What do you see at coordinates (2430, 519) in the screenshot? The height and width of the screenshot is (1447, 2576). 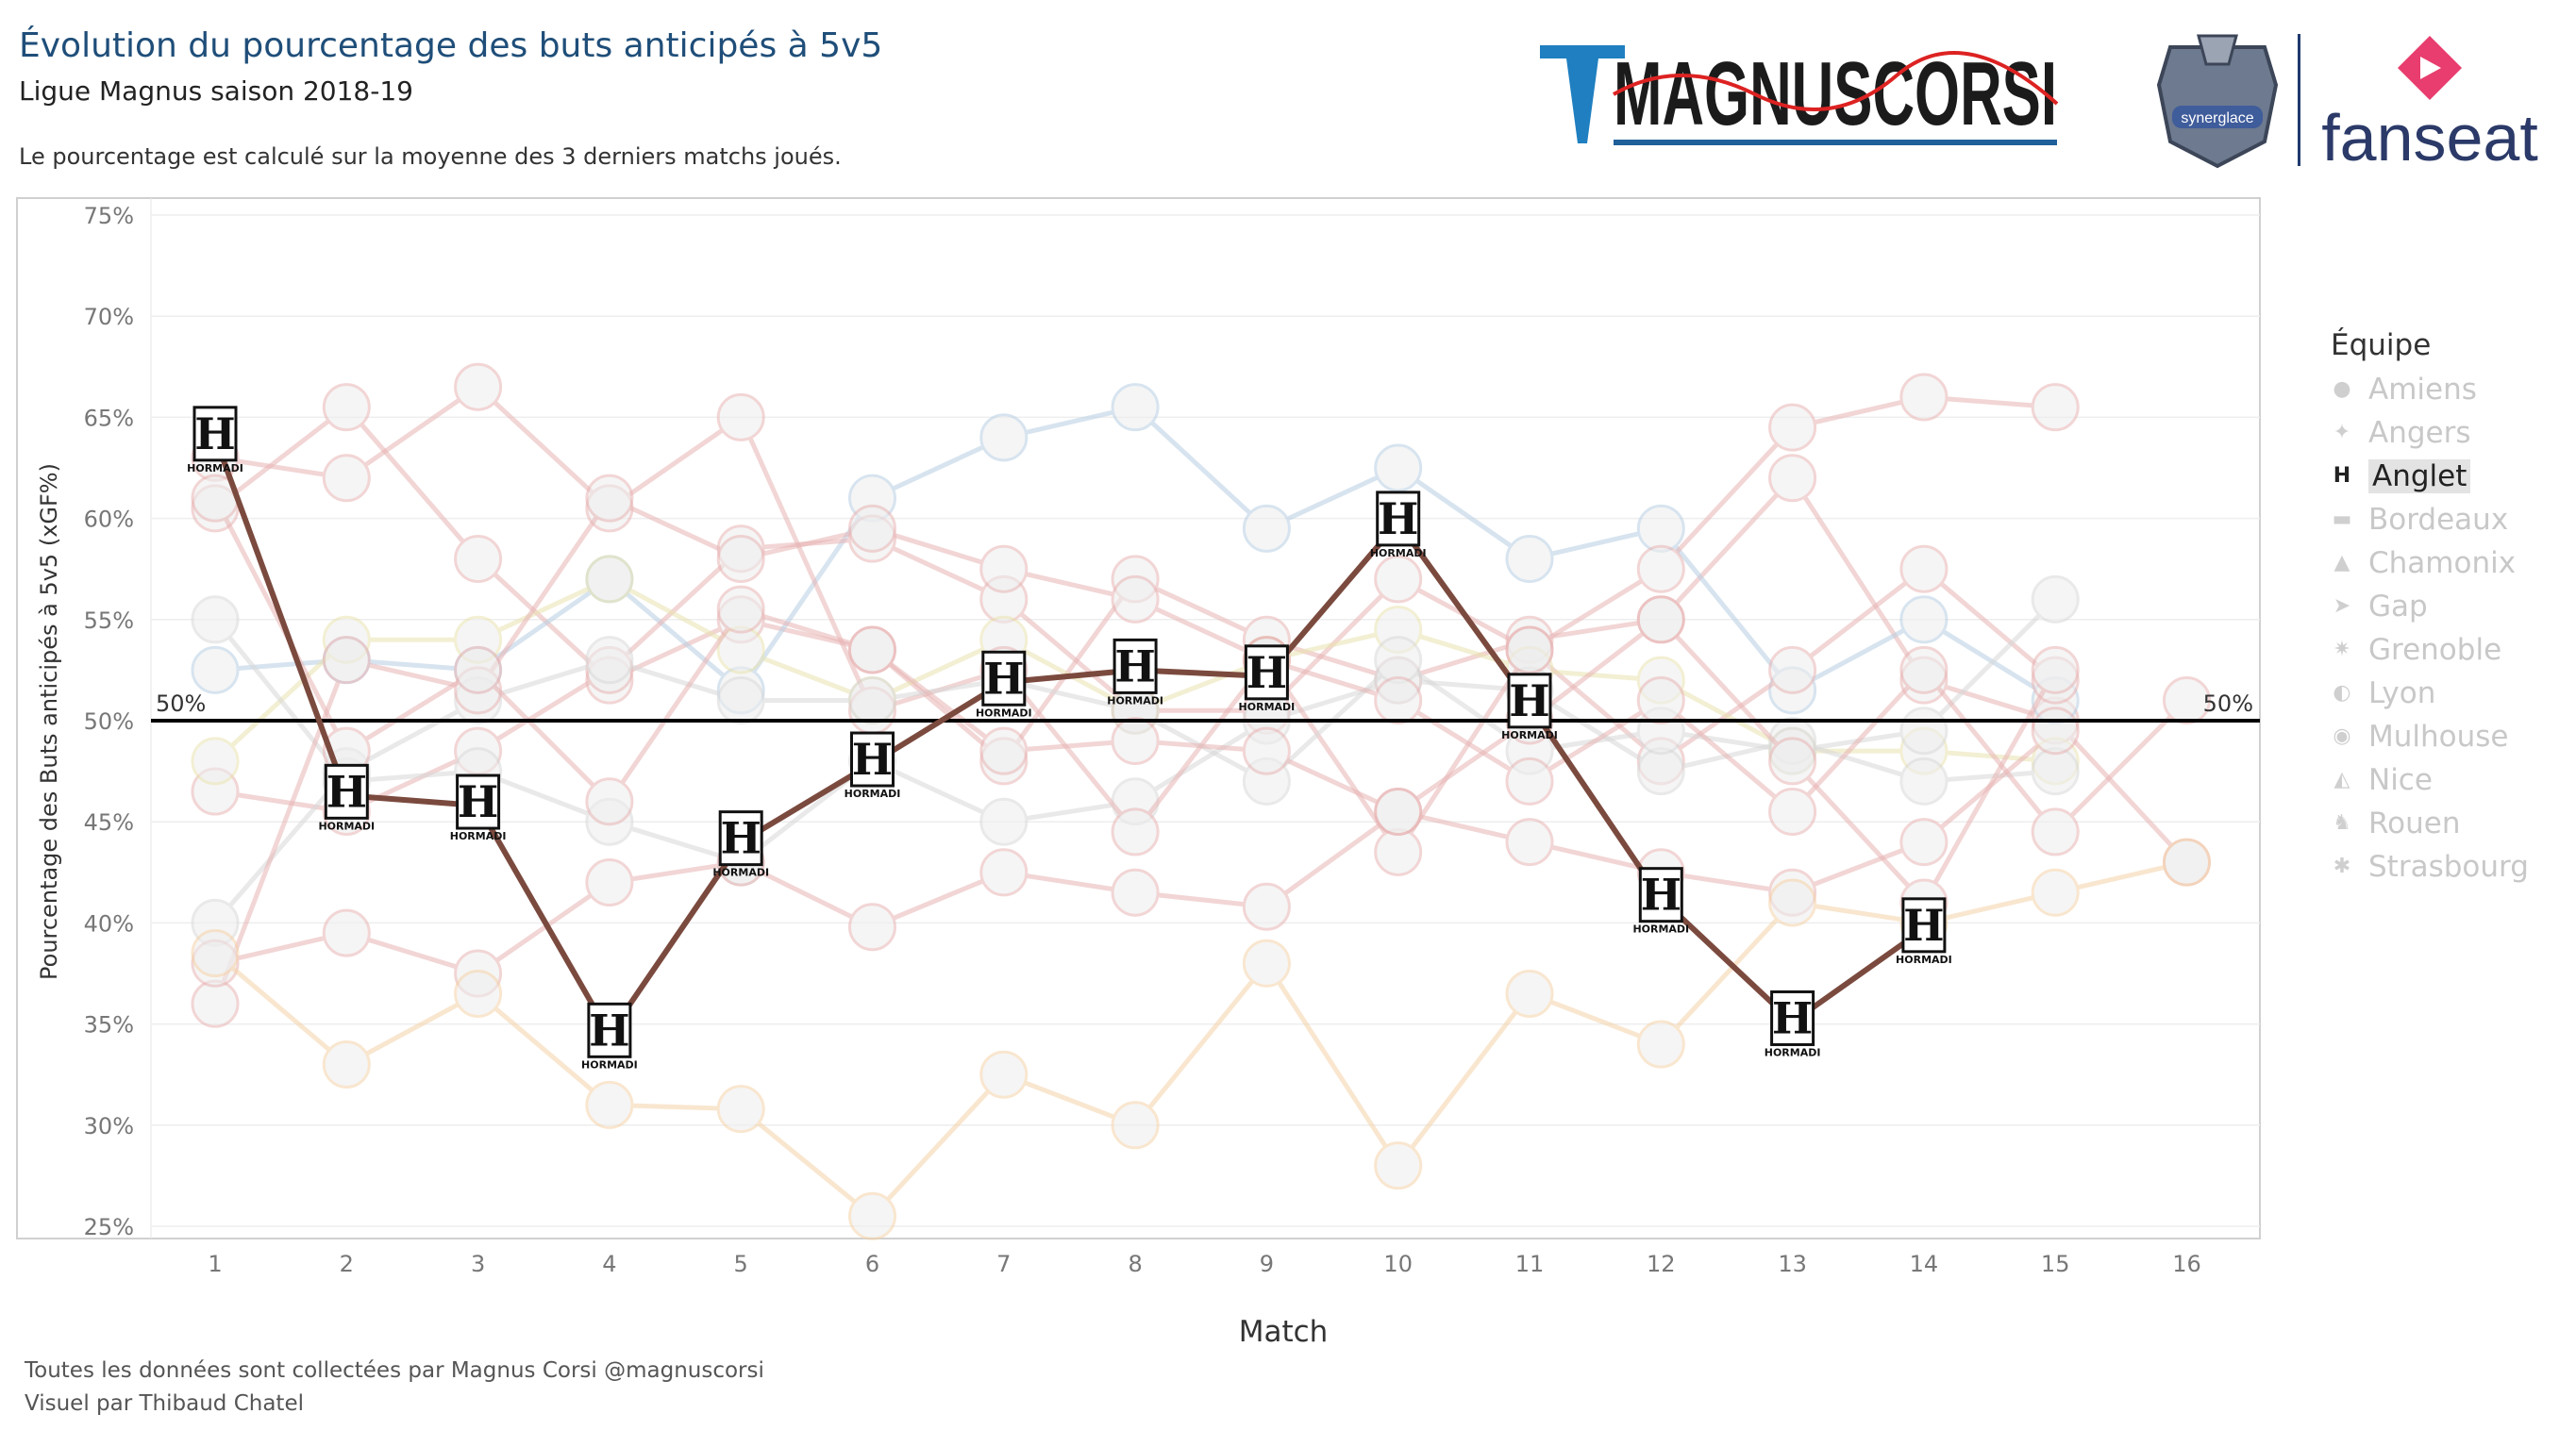 I see `legend-item-bordeaux: ▬ Bordeaux` at bounding box center [2430, 519].